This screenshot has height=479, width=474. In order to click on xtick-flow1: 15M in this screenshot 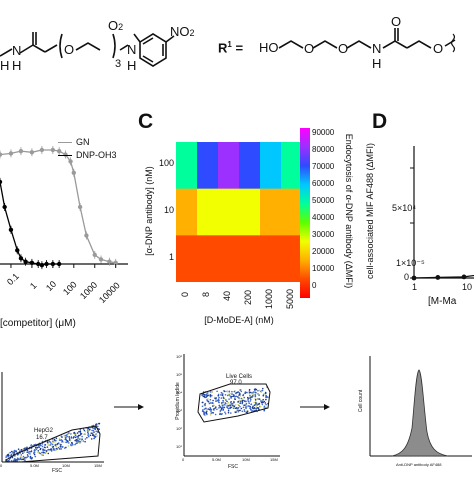, I will do `click(98, 465)`.